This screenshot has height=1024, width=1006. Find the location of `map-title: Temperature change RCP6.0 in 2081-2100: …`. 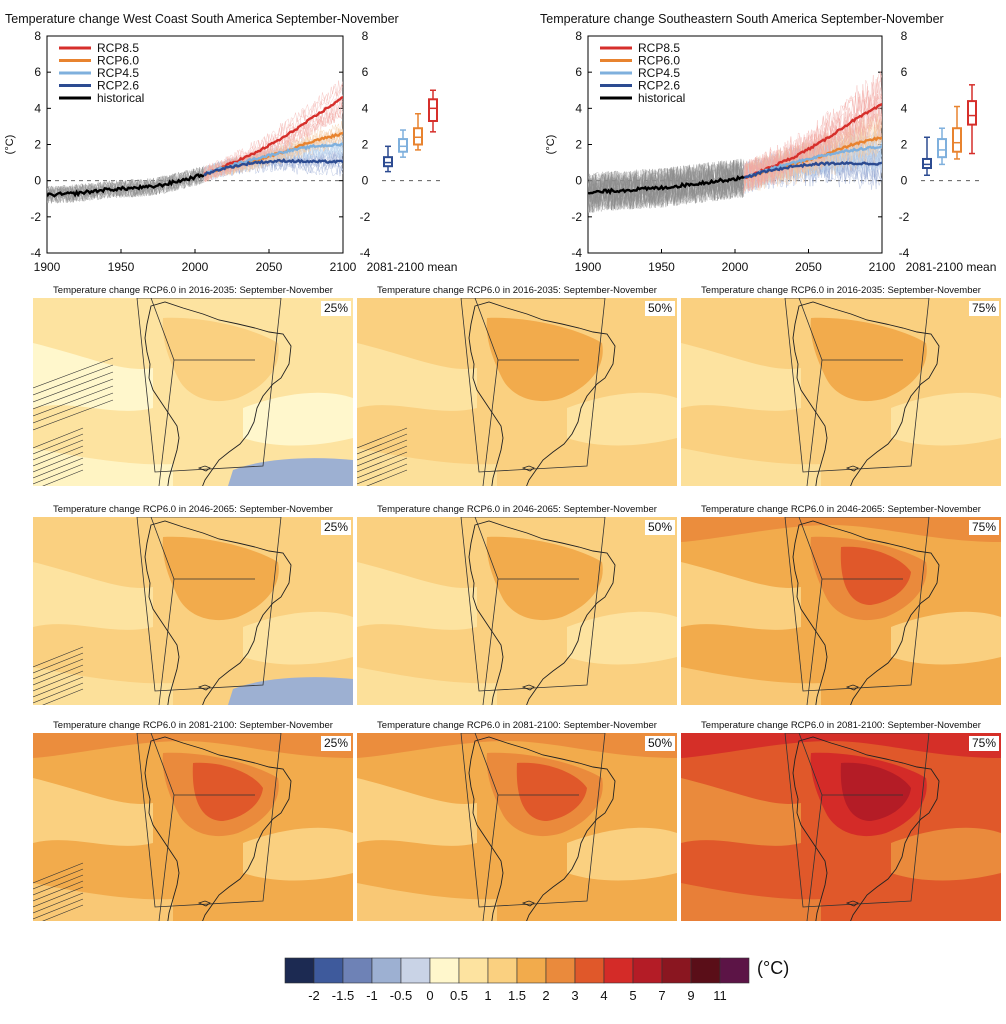

map-title: Temperature change RCP6.0 in 2081-2100: … is located at coordinates (193, 725).